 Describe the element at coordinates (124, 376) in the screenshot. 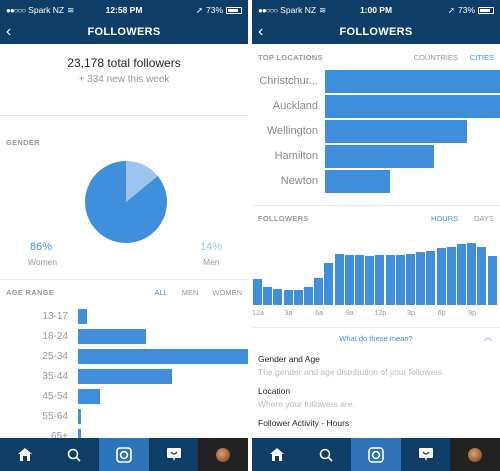

I see `age-row: 35-44` at that location.